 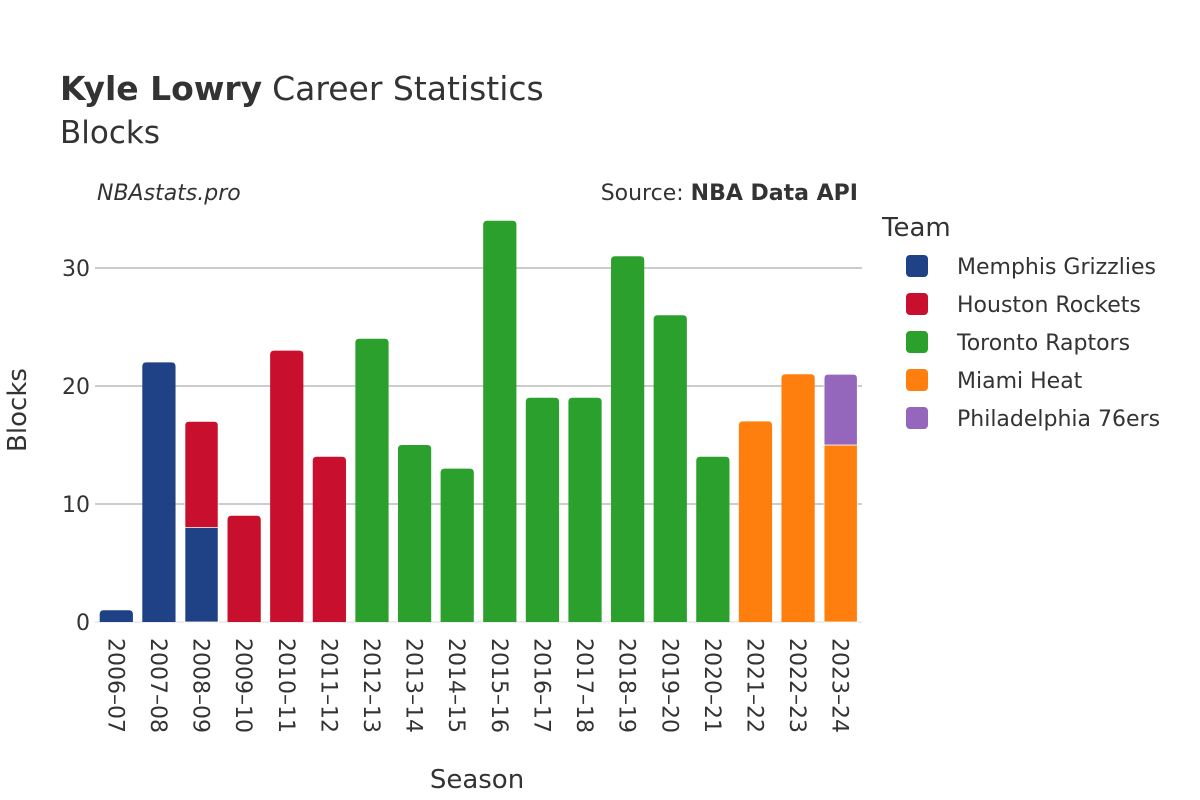 What do you see at coordinates (200, 685) in the screenshot?
I see `x-tick-label: 2008–09` at bounding box center [200, 685].